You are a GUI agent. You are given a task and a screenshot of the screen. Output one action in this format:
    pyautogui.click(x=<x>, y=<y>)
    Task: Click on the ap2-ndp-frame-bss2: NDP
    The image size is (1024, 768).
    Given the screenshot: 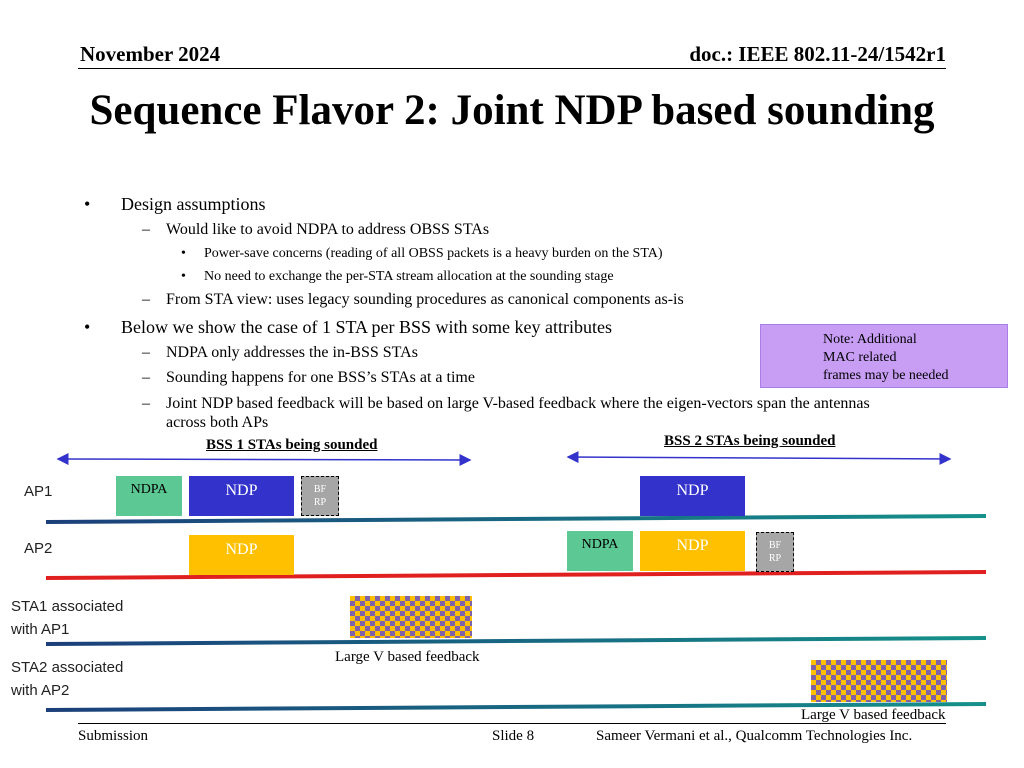 What is the action you would take?
    pyautogui.click(x=692, y=551)
    